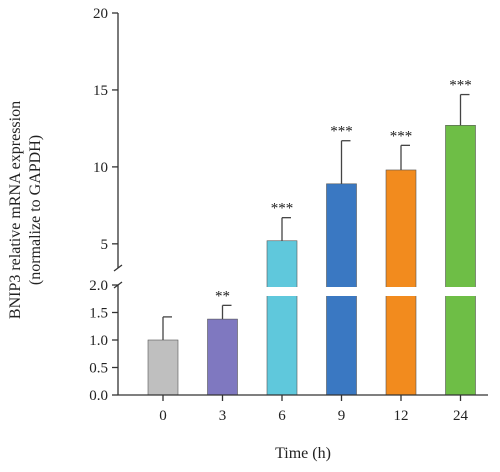 This screenshot has height=472, width=500. I want to click on x-tick-label-9: 9, so click(342, 416).